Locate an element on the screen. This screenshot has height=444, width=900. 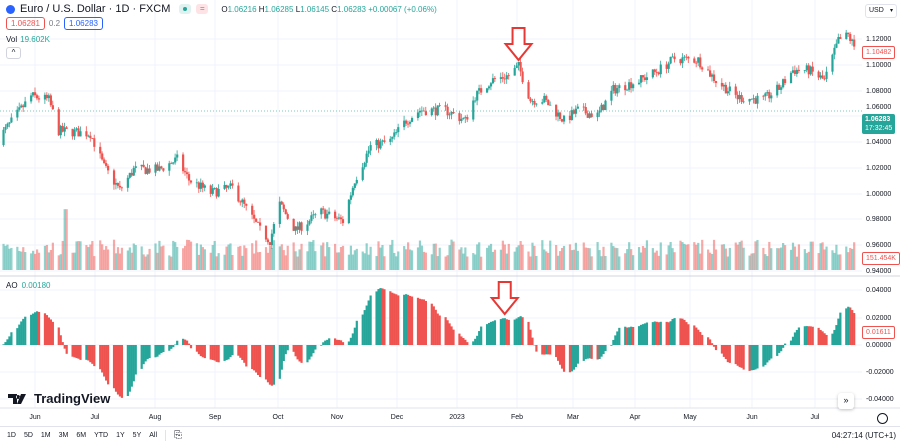
compare-icon: ⎘ is located at coordinates (178, 435).